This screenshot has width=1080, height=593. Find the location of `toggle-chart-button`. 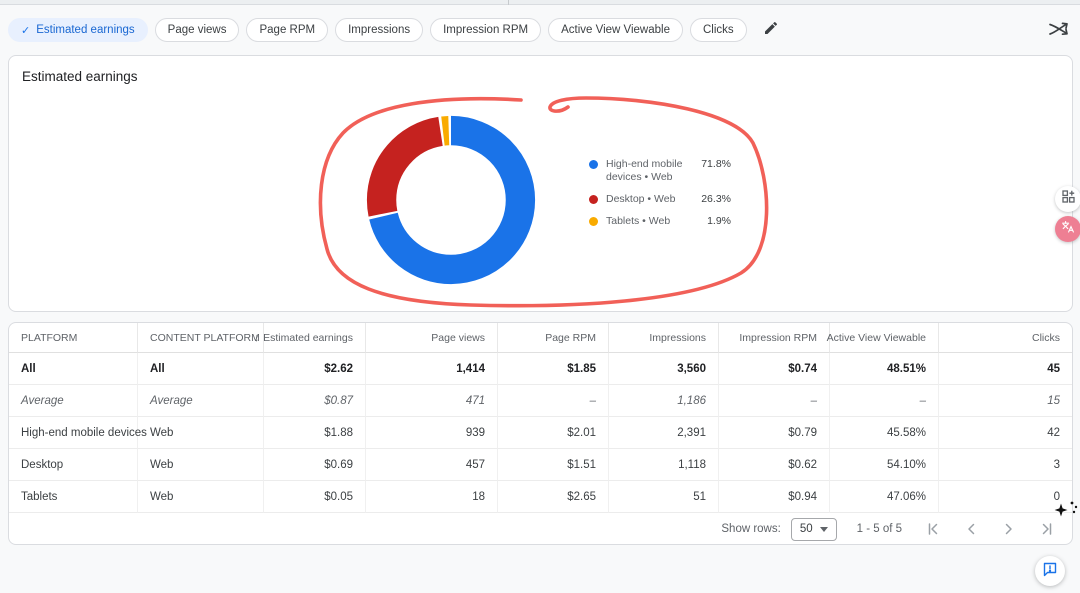

toggle-chart-button is located at coordinates (1059, 29).